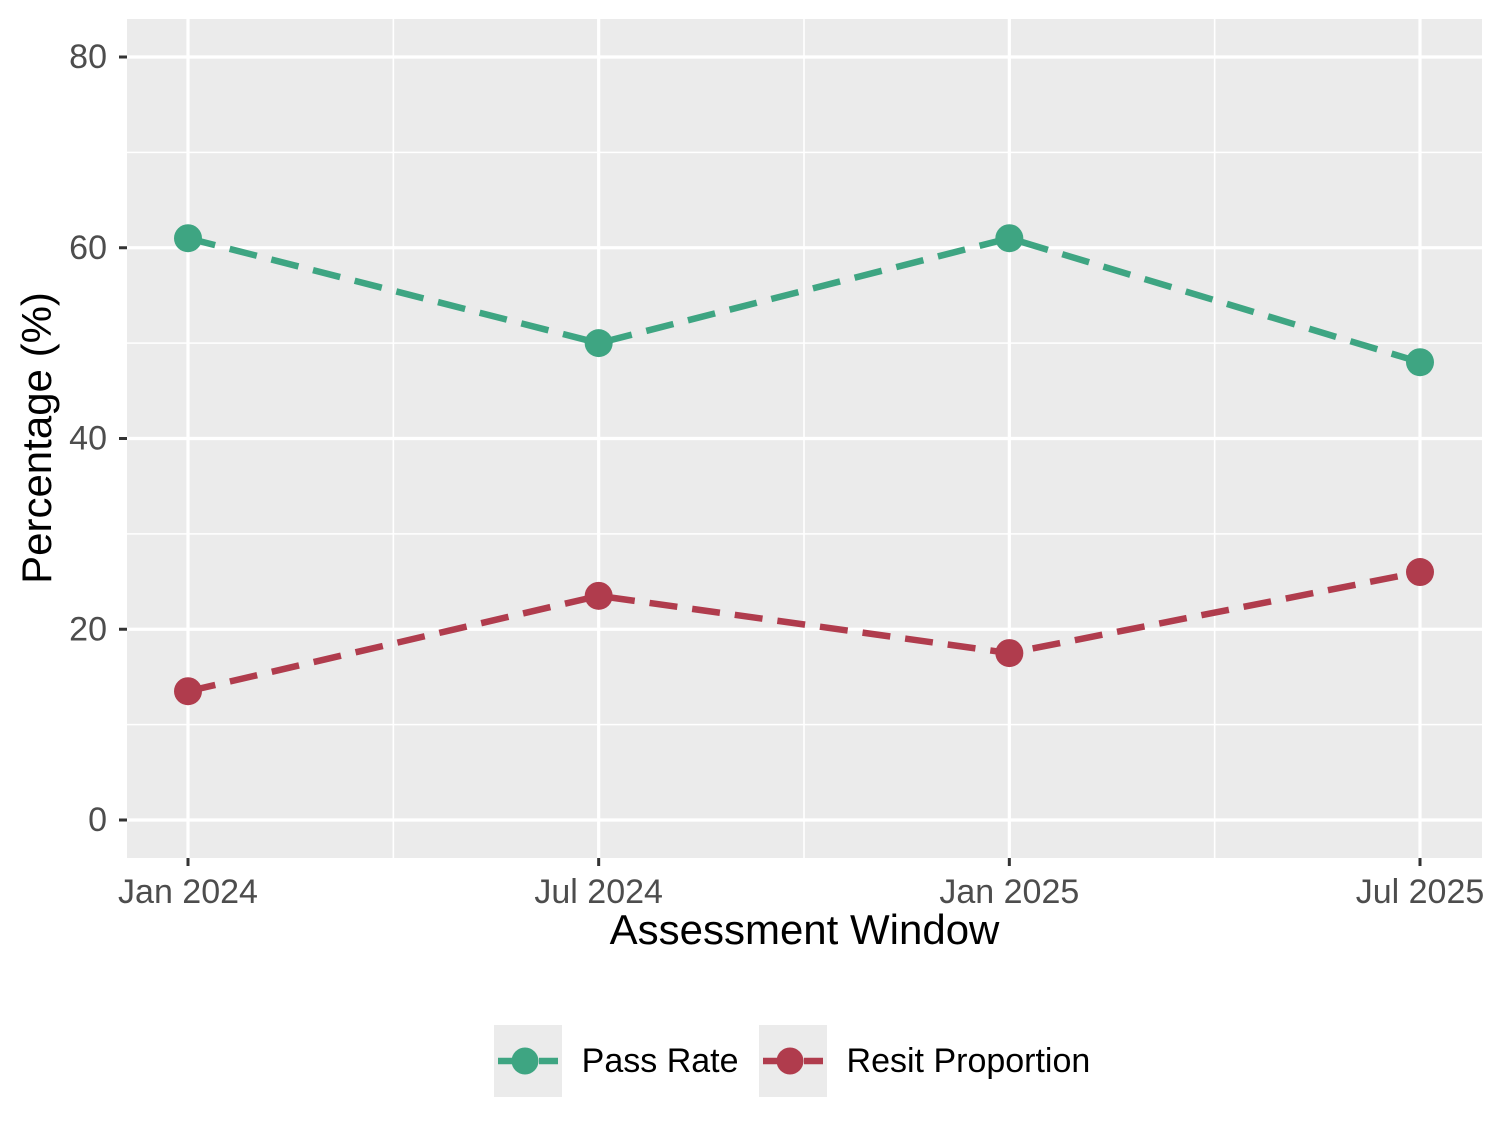 The image size is (1504, 1142). Describe the element at coordinates (88, 57) in the screenshot. I see `y-tick-label: 80` at that location.